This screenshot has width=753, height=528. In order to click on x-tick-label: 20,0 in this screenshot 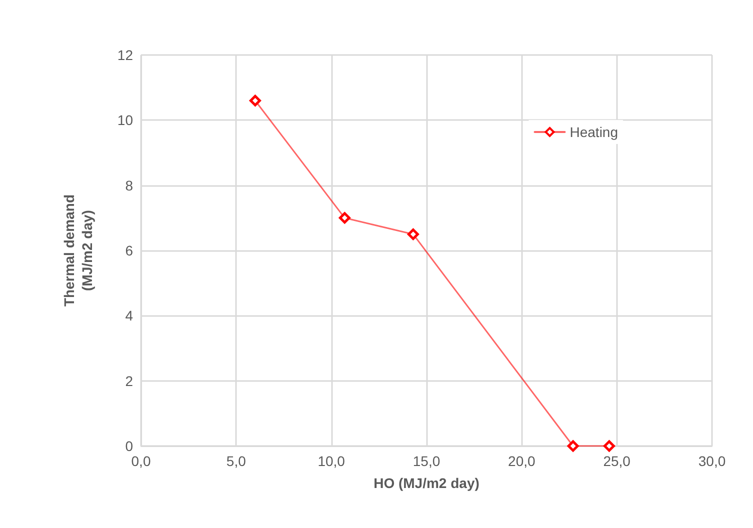, I will do `click(522, 461)`.